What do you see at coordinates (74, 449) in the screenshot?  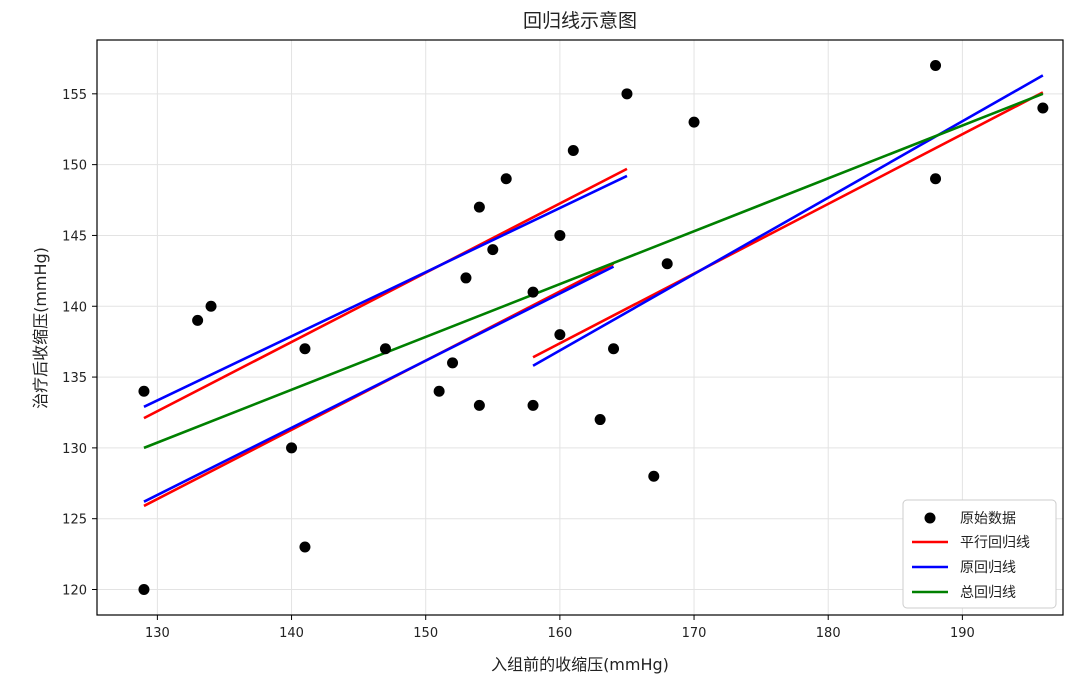 I see `y-tick-label: 130` at bounding box center [74, 449].